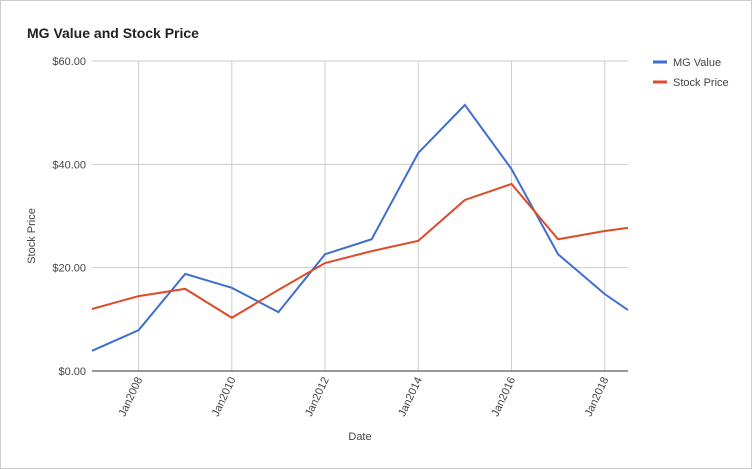  Describe the element at coordinates (69, 165) in the screenshot. I see `y-tick-label: $40.00` at that location.